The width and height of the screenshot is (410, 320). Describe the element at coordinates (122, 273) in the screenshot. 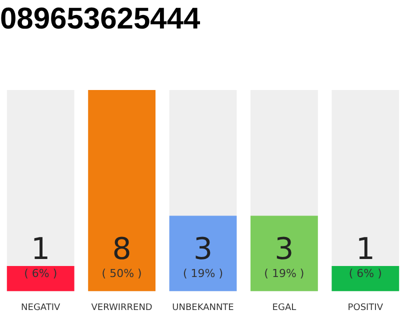

I see `annotation: ( 50% )` at that location.